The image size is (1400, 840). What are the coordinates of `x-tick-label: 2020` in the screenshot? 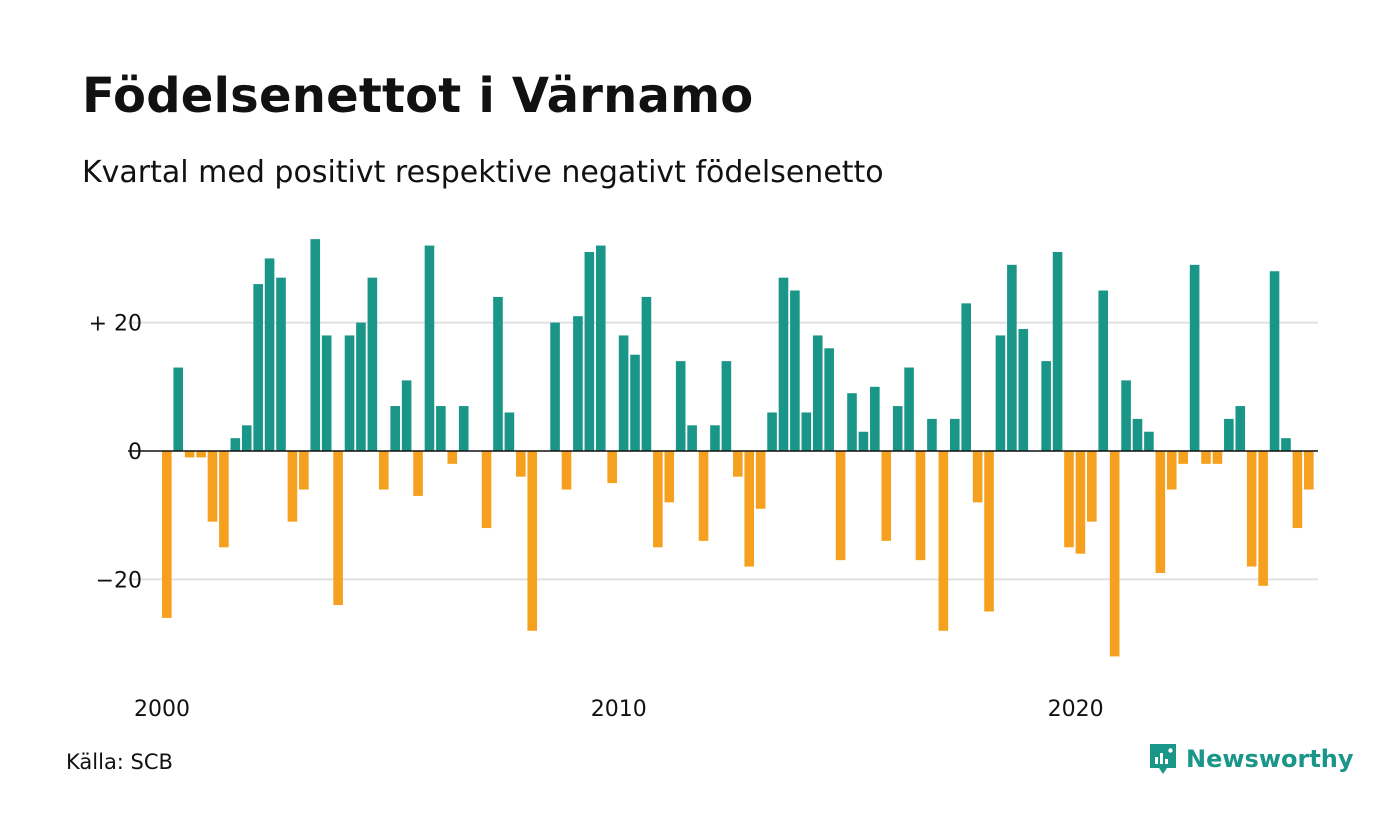 It's located at (1076, 709).